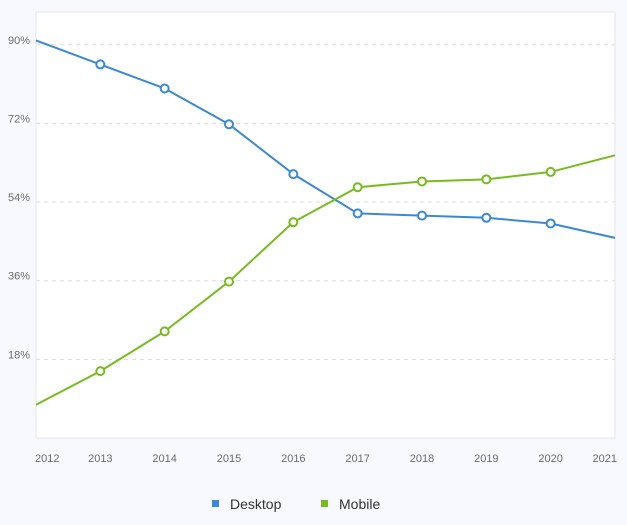  What do you see at coordinates (359, 504) in the screenshot?
I see `legend-label-mobile: Mobile` at bounding box center [359, 504].